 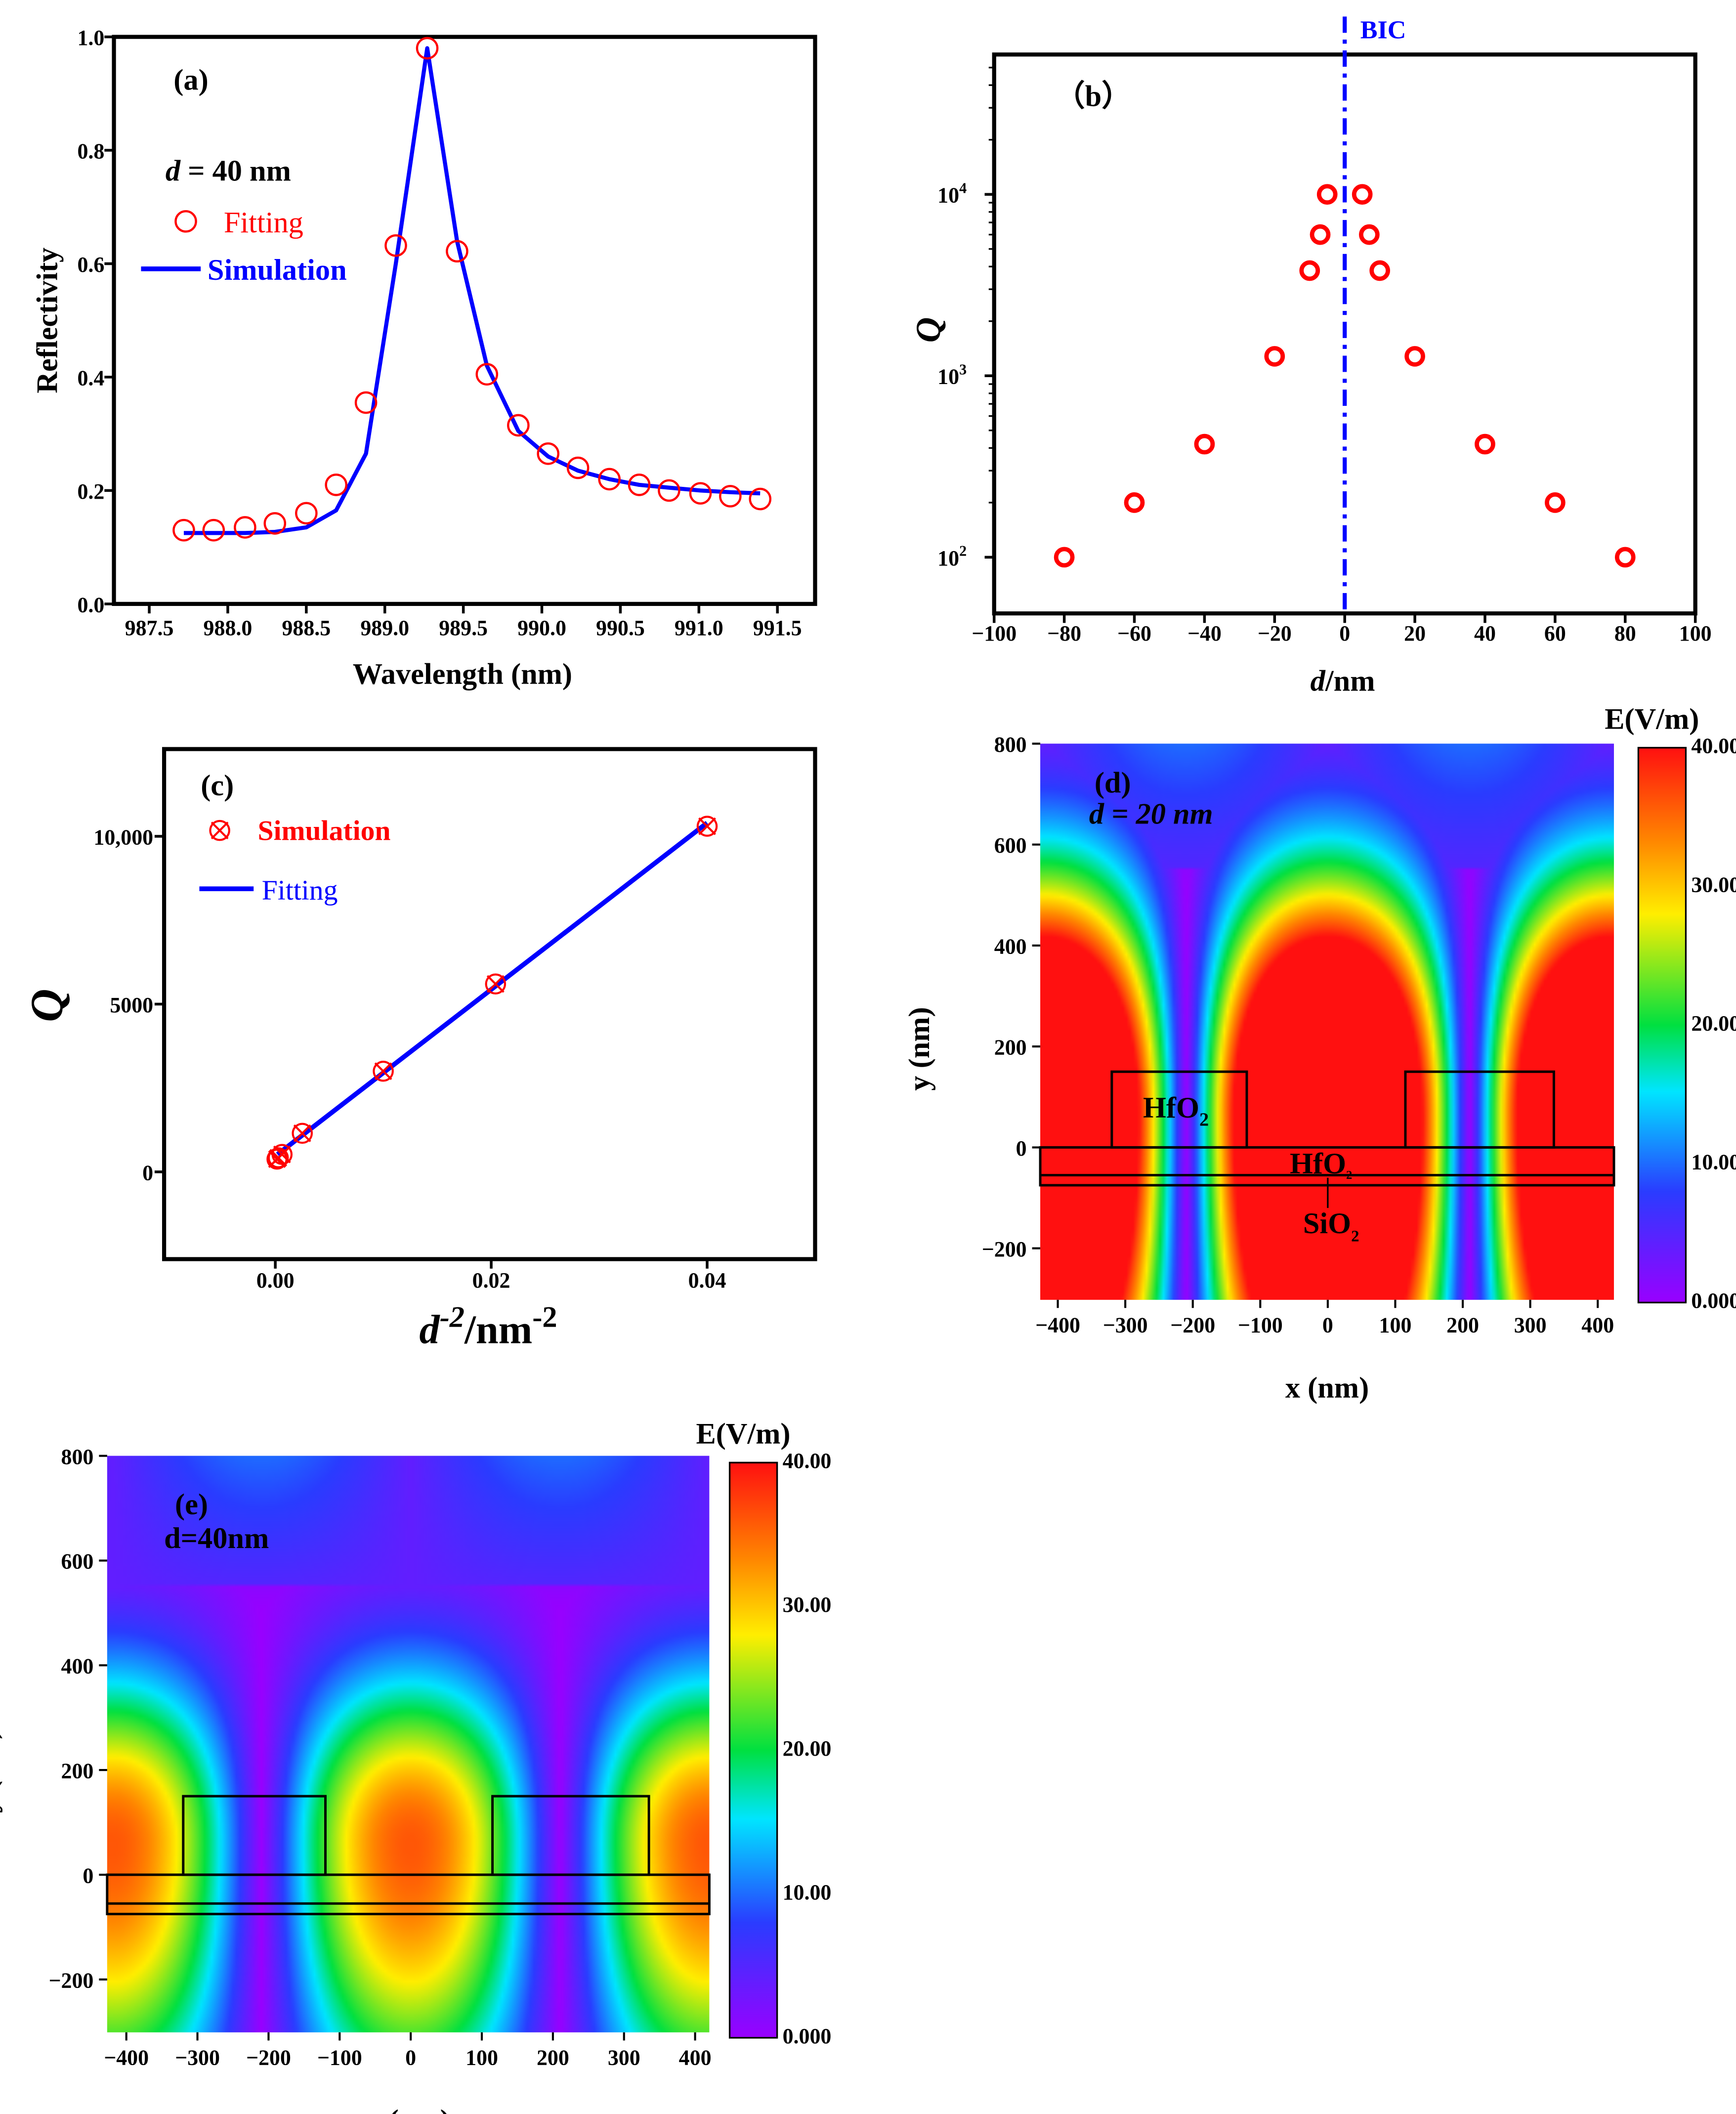 I want to click on x-tick-label: 991.5, so click(x=777, y=628).